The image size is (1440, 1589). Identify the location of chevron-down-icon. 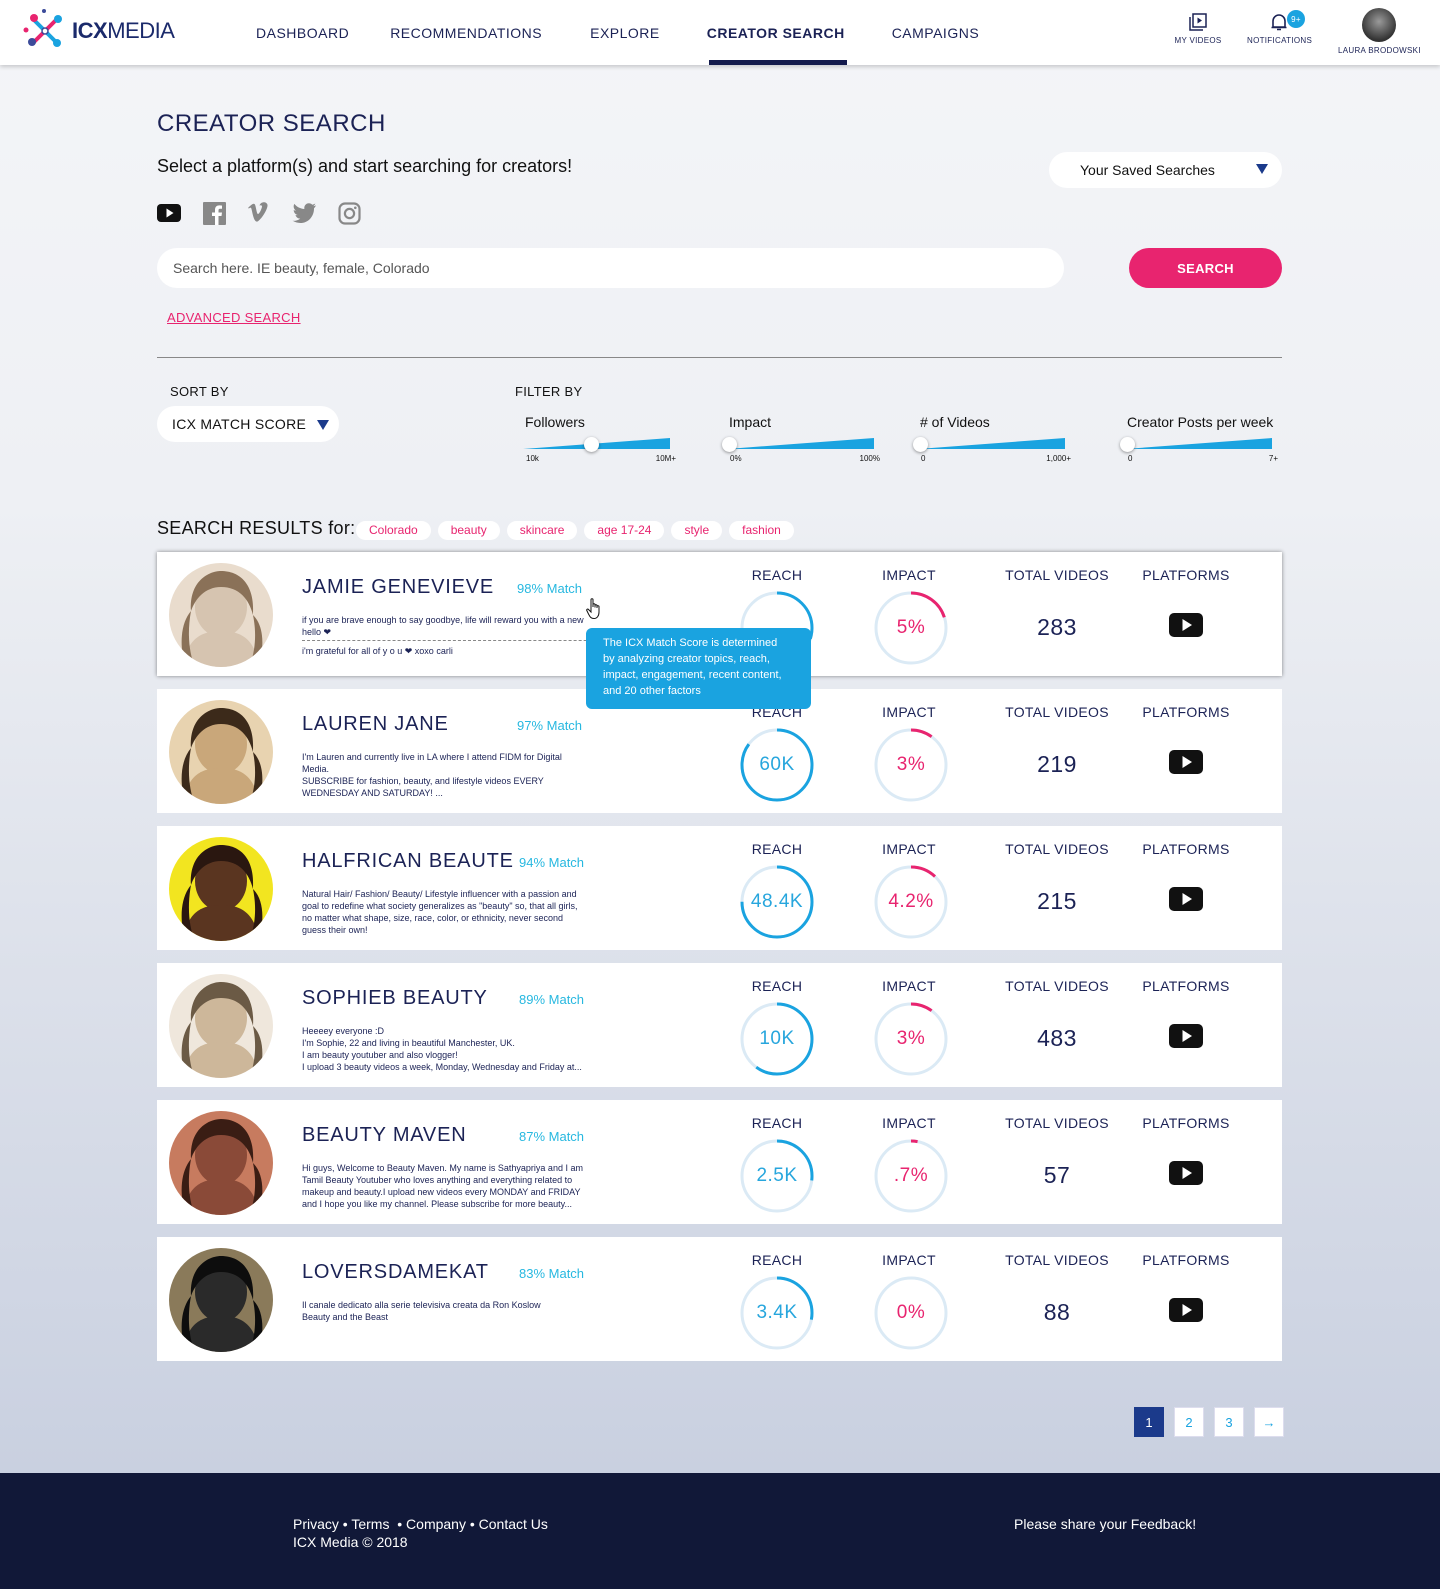
(323, 425).